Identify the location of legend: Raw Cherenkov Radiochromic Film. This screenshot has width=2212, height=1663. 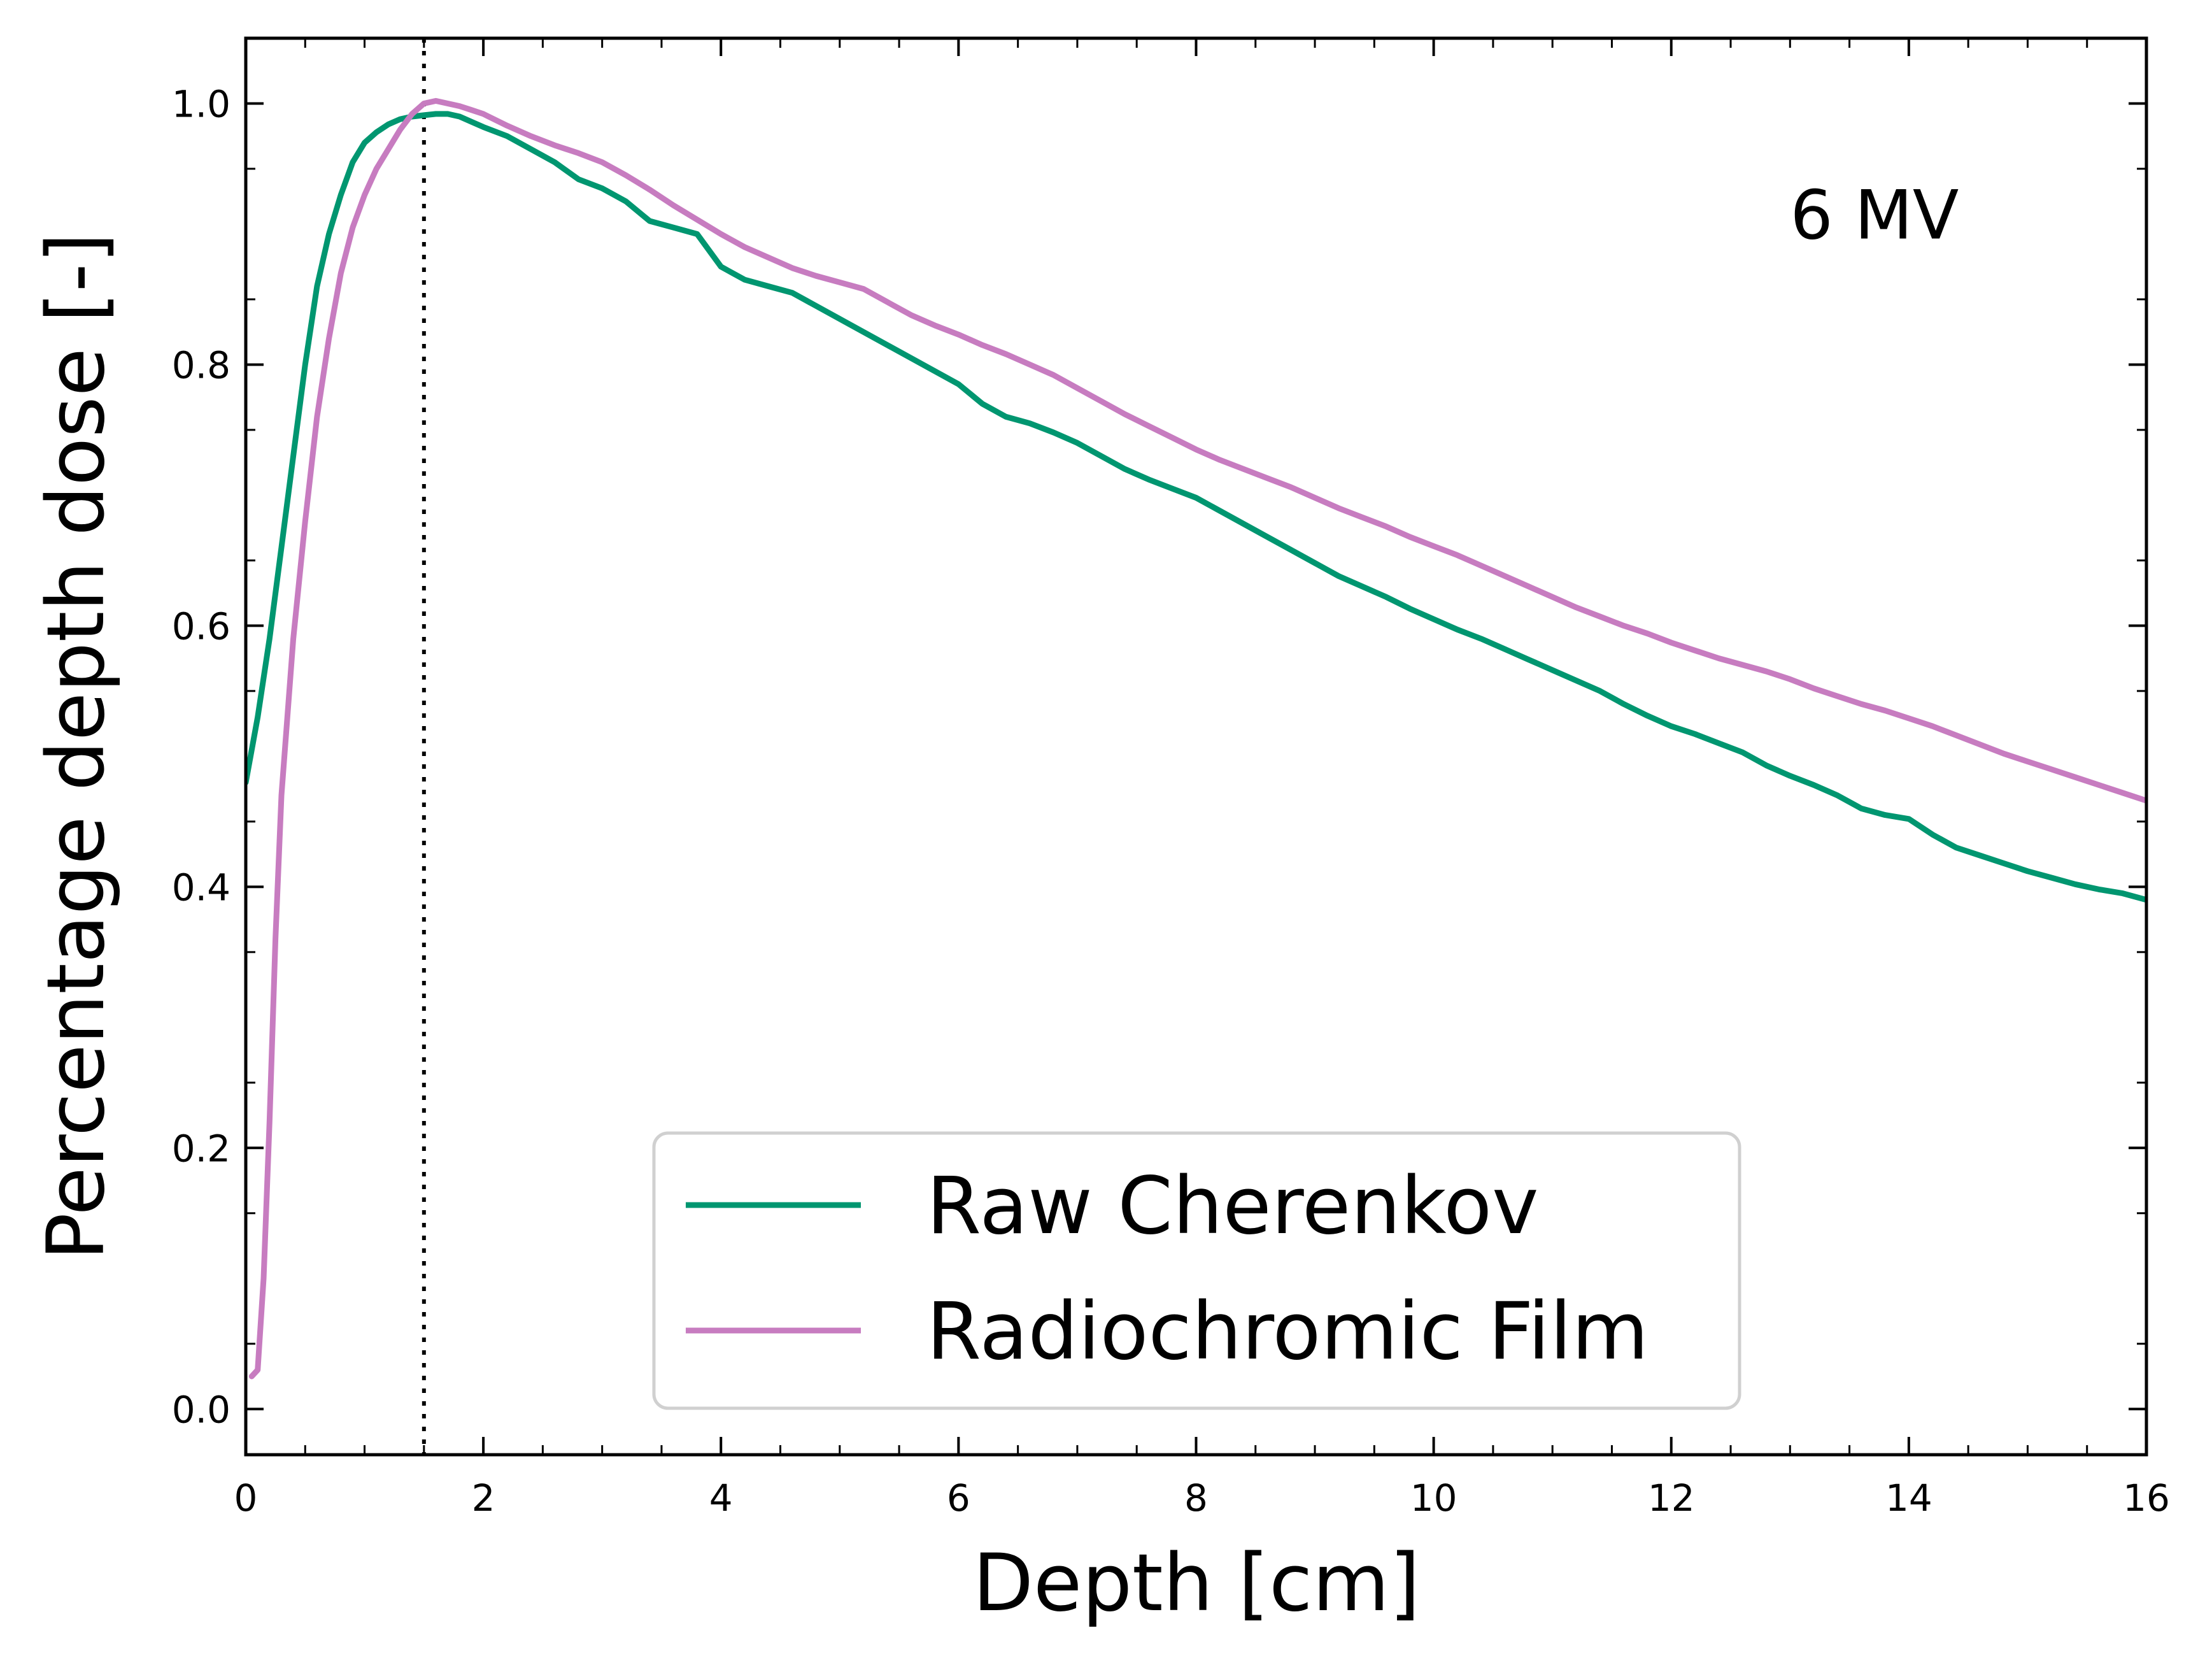
(1196, 1271).